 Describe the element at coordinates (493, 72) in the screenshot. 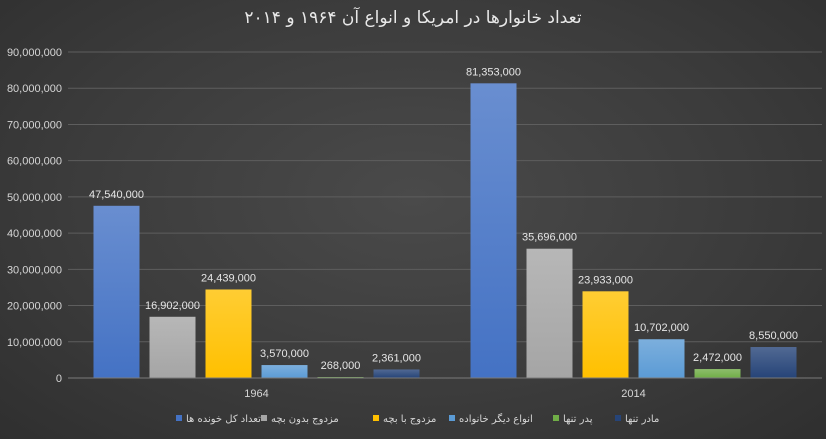

I see `data-label: 81,353,000` at that location.